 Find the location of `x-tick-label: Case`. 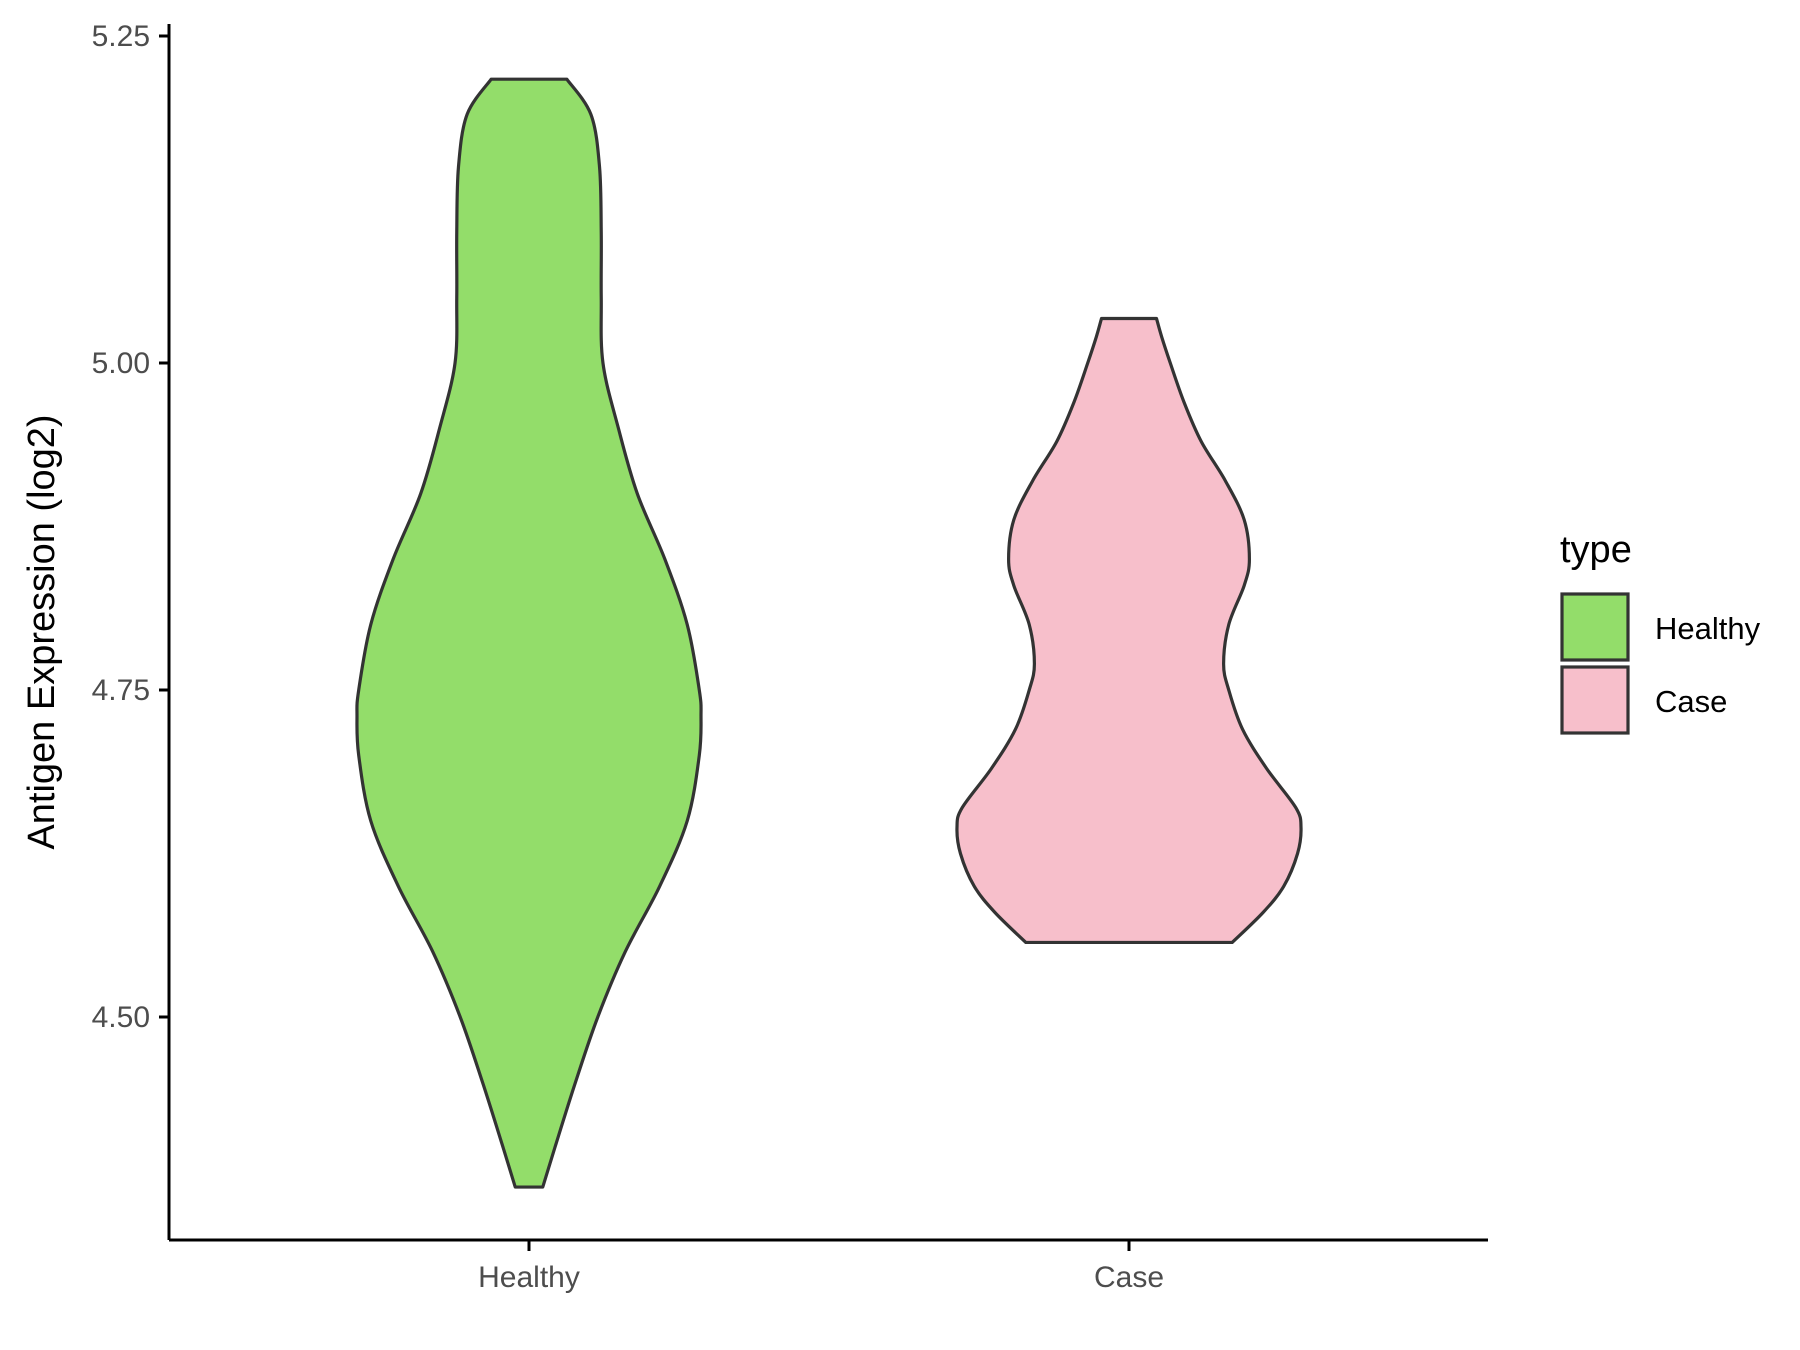

x-tick-label: Case is located at coordinates (1129, 1277).